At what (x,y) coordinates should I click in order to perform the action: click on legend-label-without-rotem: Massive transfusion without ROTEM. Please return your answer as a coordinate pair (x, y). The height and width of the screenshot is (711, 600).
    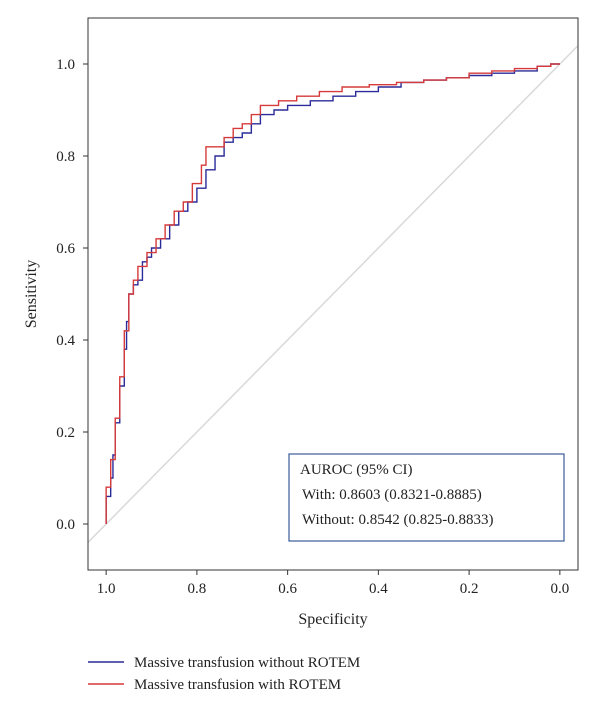
    Looking at the image, I should click on (247, 663).